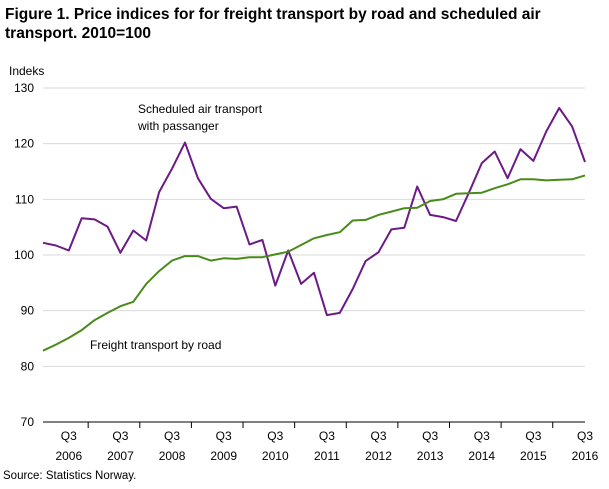 This screenshot has width=609, height=489. What do you see at coordinates (172, 456) in the screenshot?
I see `x-tick-year-2008: 2008` at bounding box center [172, 456].